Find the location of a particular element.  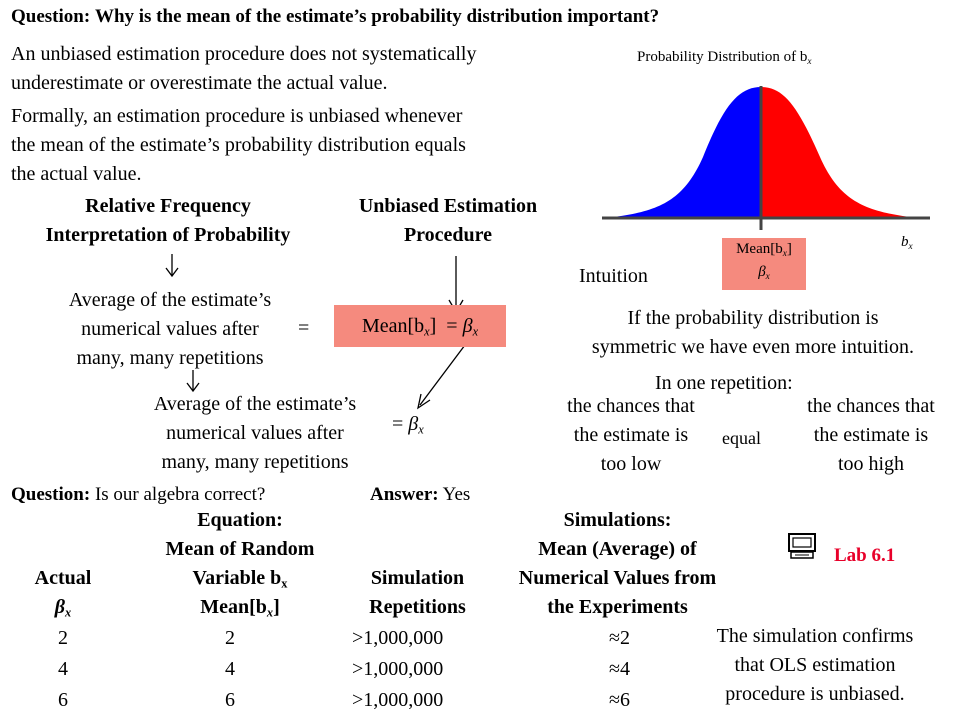

cell-simulated-mean: ≈6 is located at coordinates (619, 700).